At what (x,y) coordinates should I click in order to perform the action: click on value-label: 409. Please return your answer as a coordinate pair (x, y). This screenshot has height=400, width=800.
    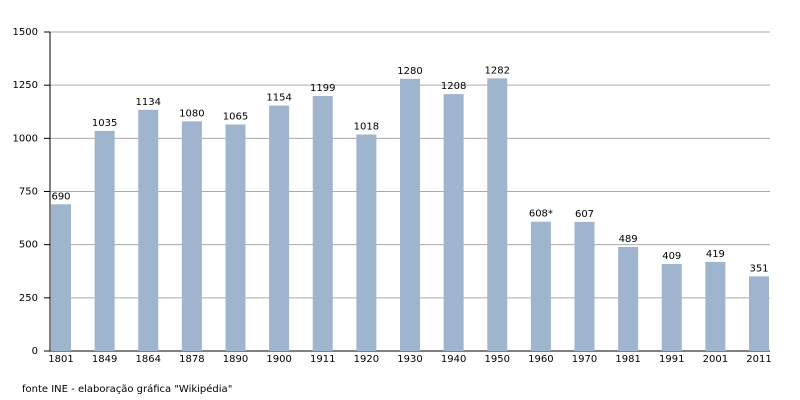
    Looking at the image, I should click on (671, 256).